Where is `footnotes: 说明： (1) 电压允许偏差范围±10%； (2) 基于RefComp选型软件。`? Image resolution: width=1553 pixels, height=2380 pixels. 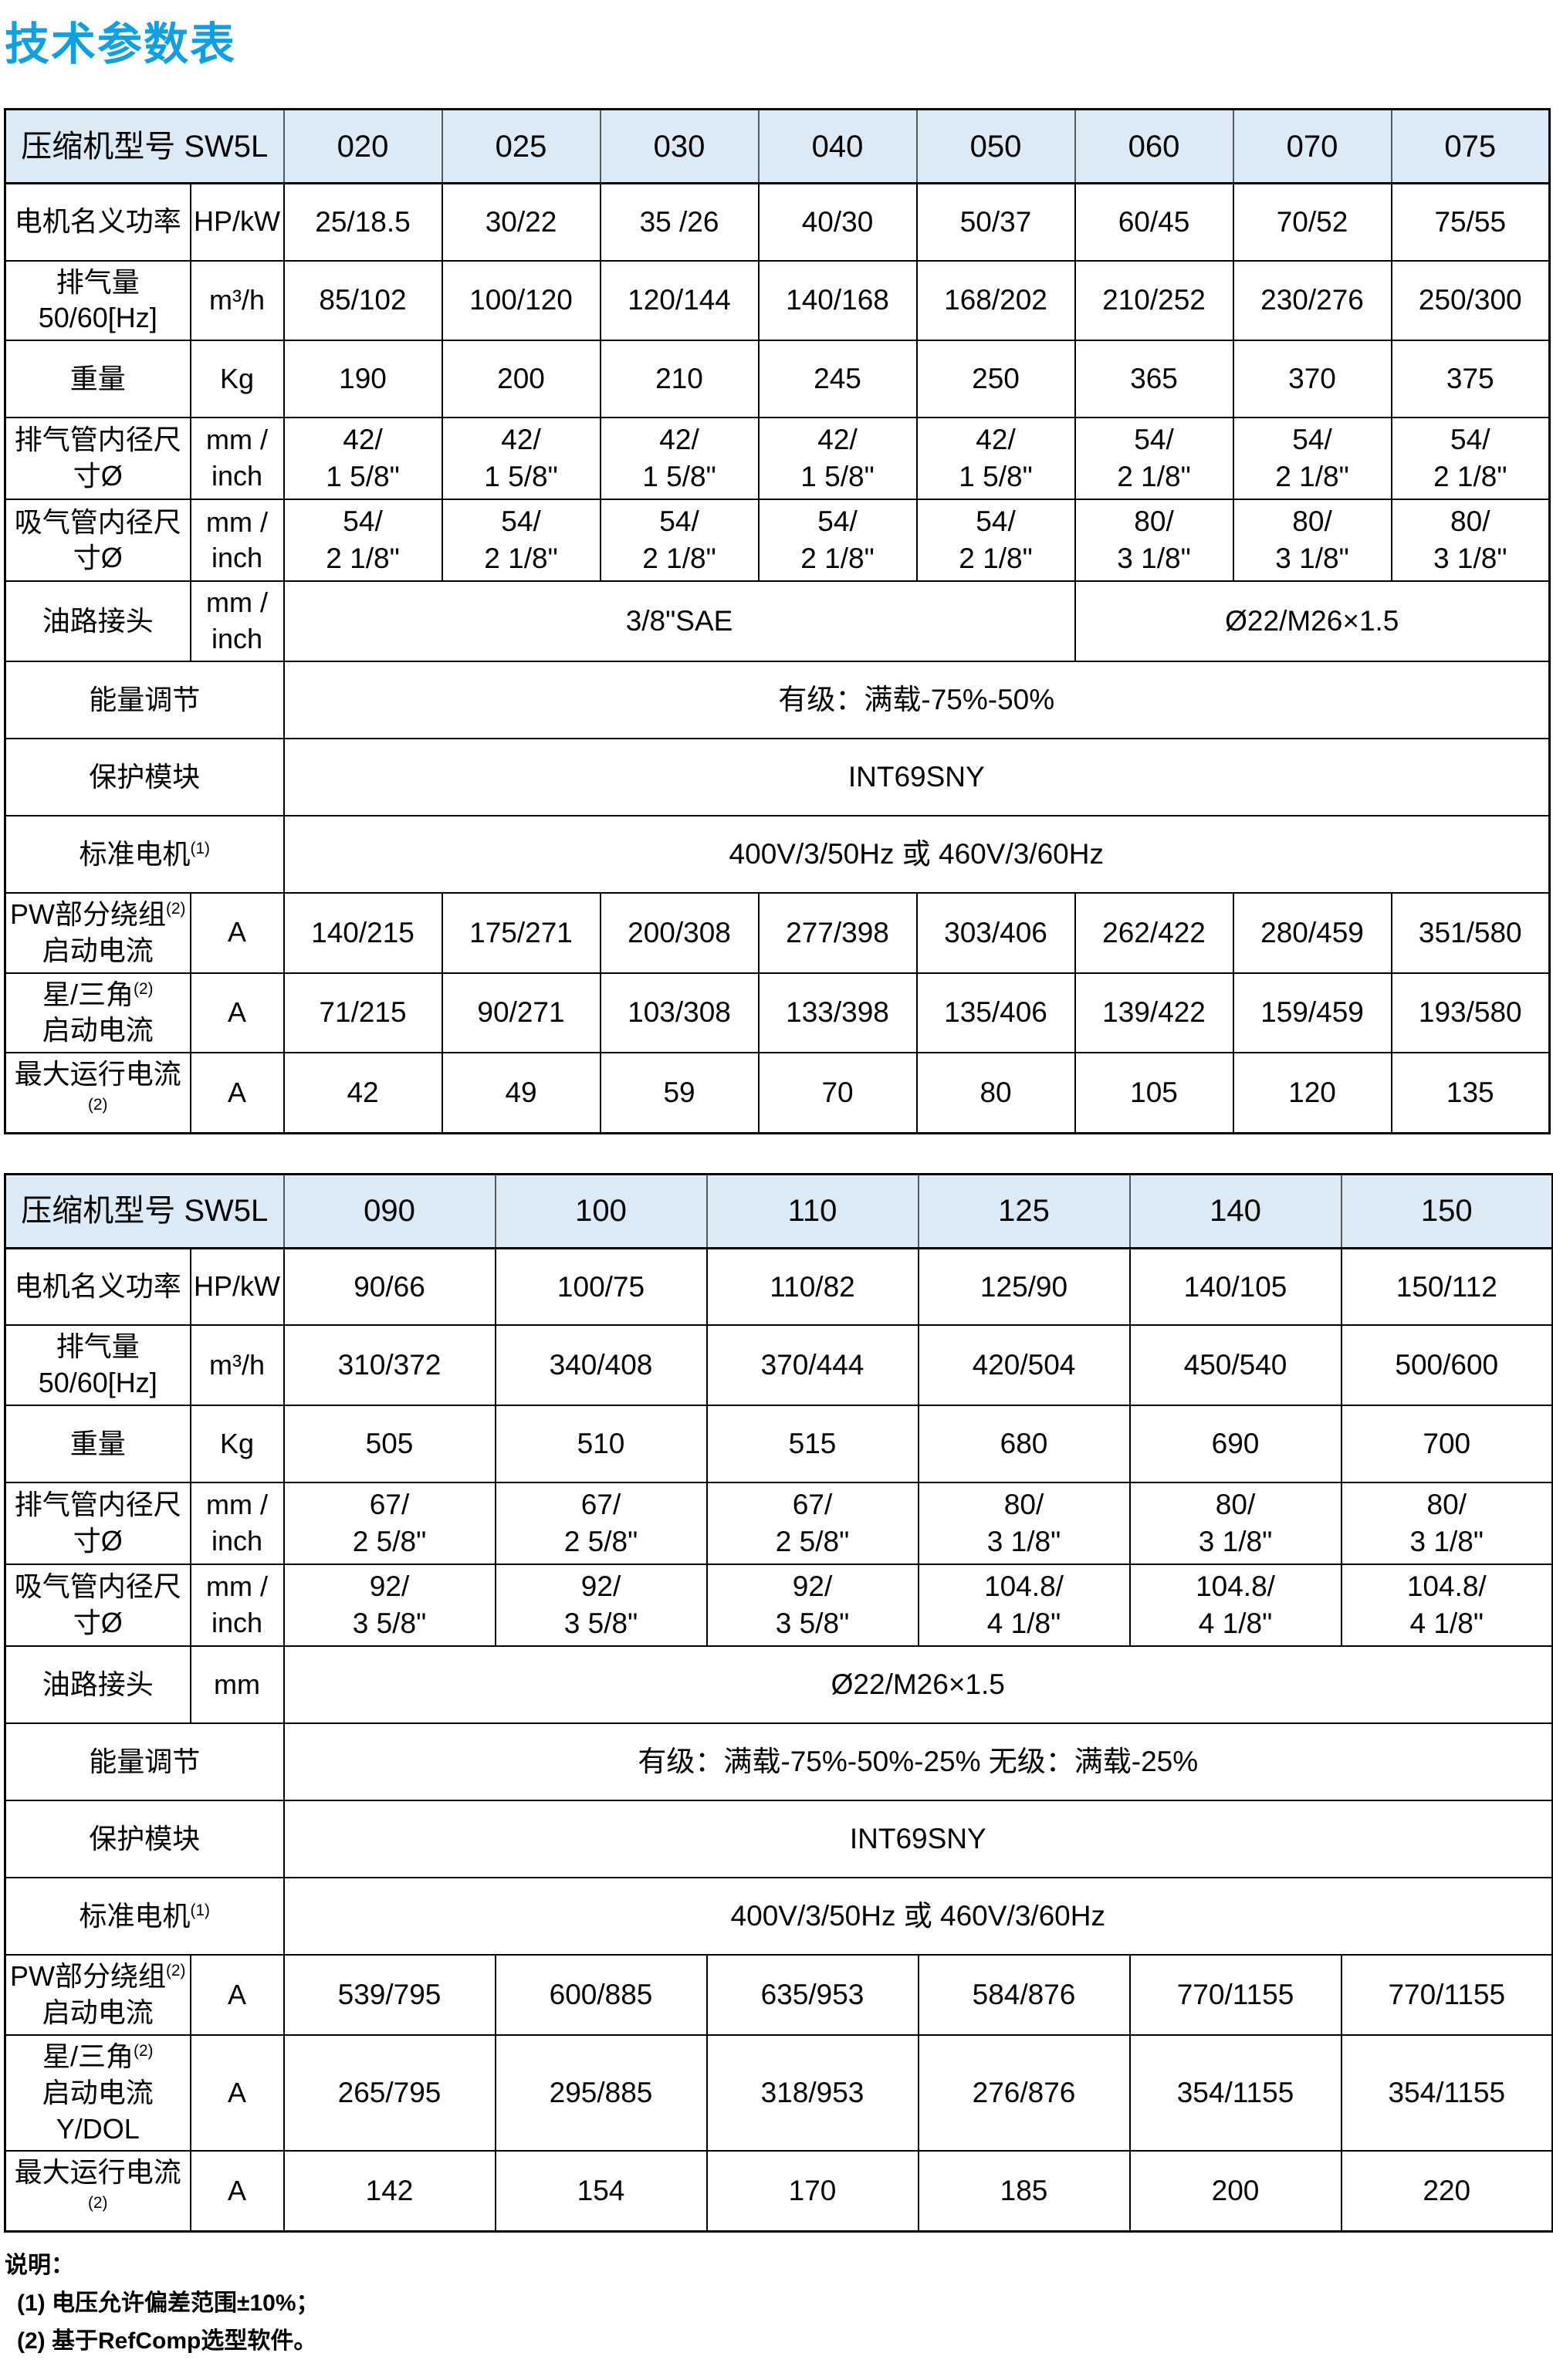
footnotes: 说明： (1) 电压允许偏差范围±10%； (2) 基于RefComp选型软件。 is located at coordinates (779, 2303).